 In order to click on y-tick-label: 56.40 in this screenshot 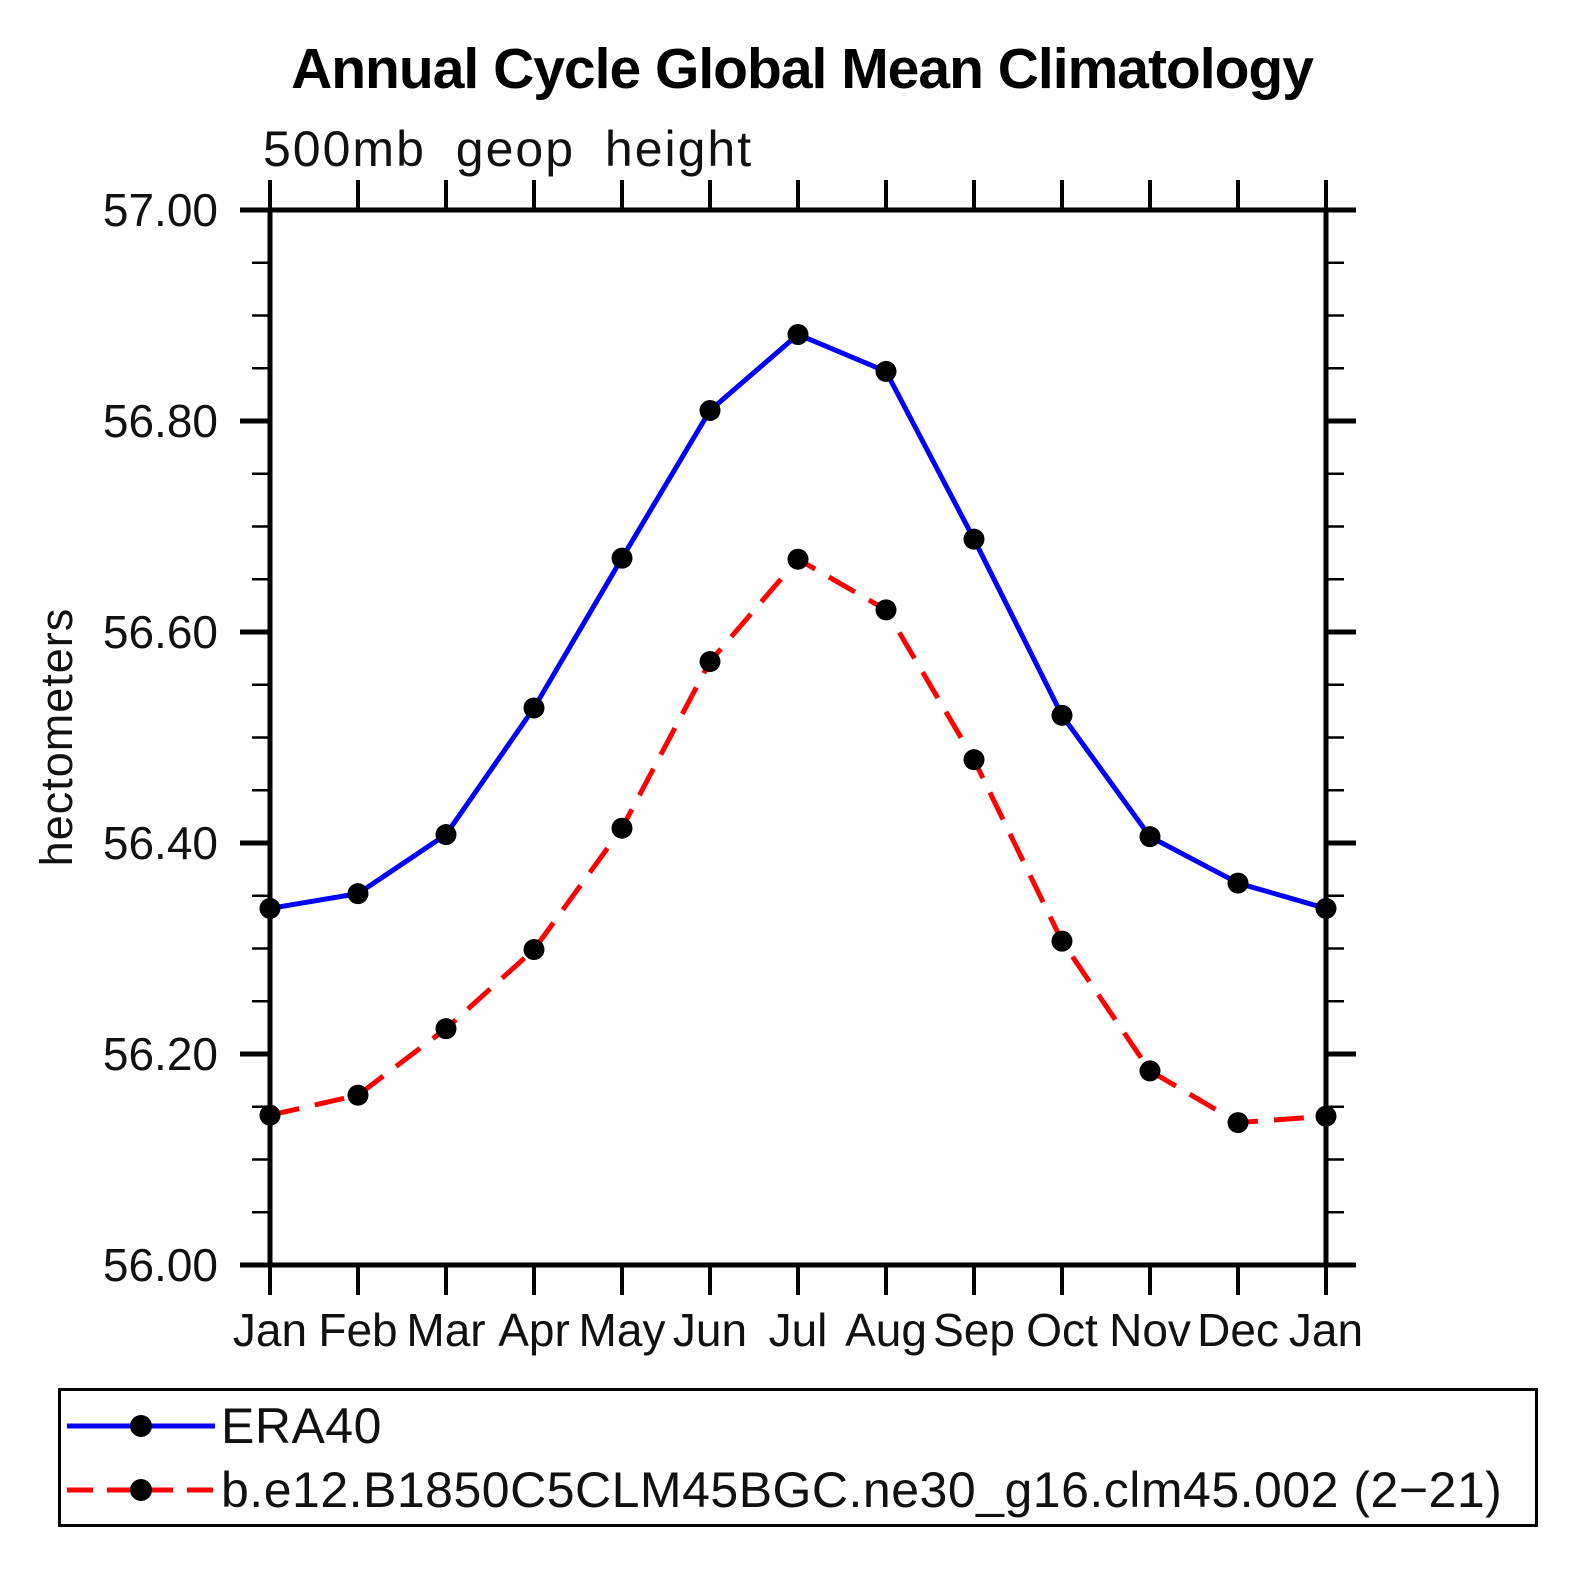, I will do `click(160, 843)`.